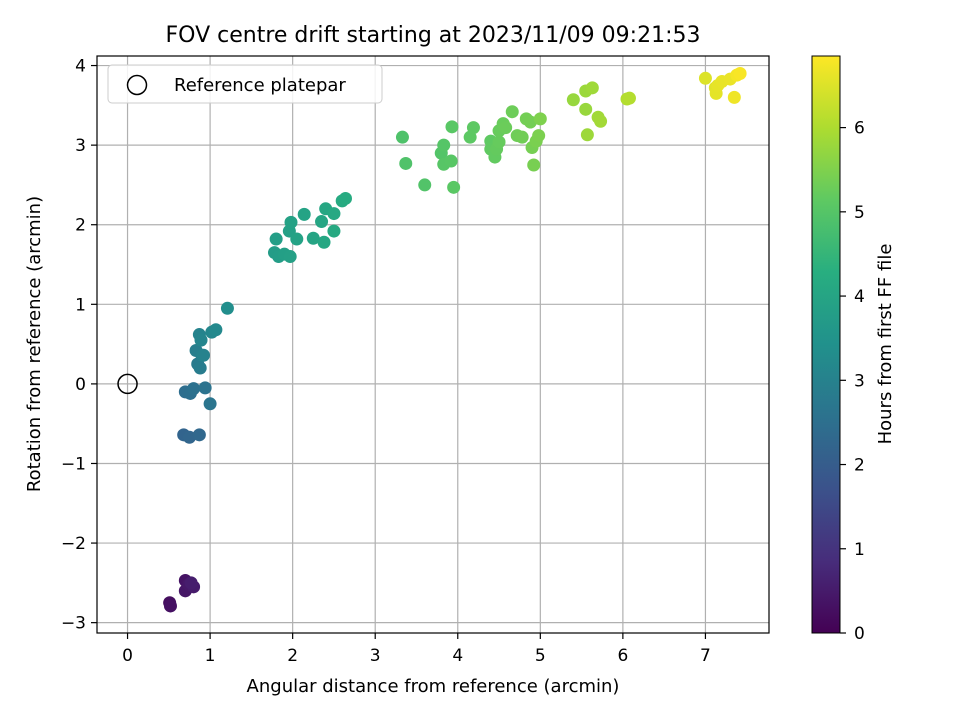 The image size is (960, 720). I want to click on colorbar-gradient, so click(826, 344).